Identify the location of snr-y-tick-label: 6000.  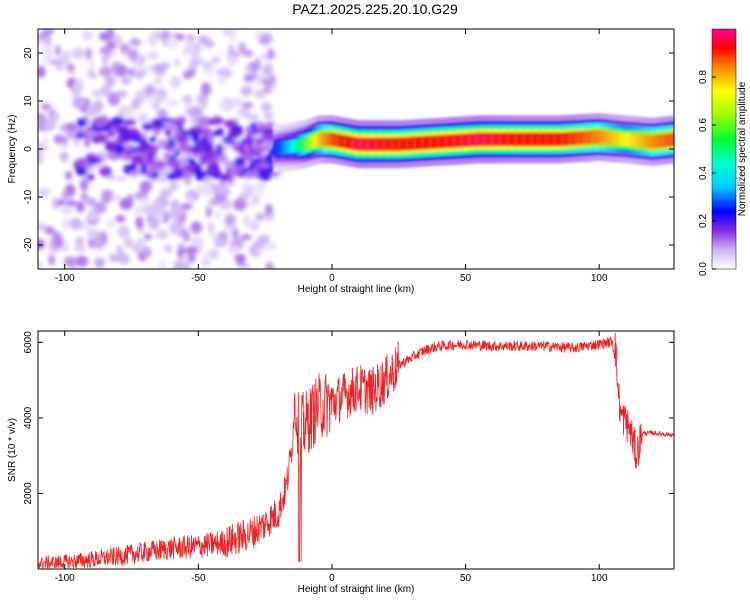
(28, 342).